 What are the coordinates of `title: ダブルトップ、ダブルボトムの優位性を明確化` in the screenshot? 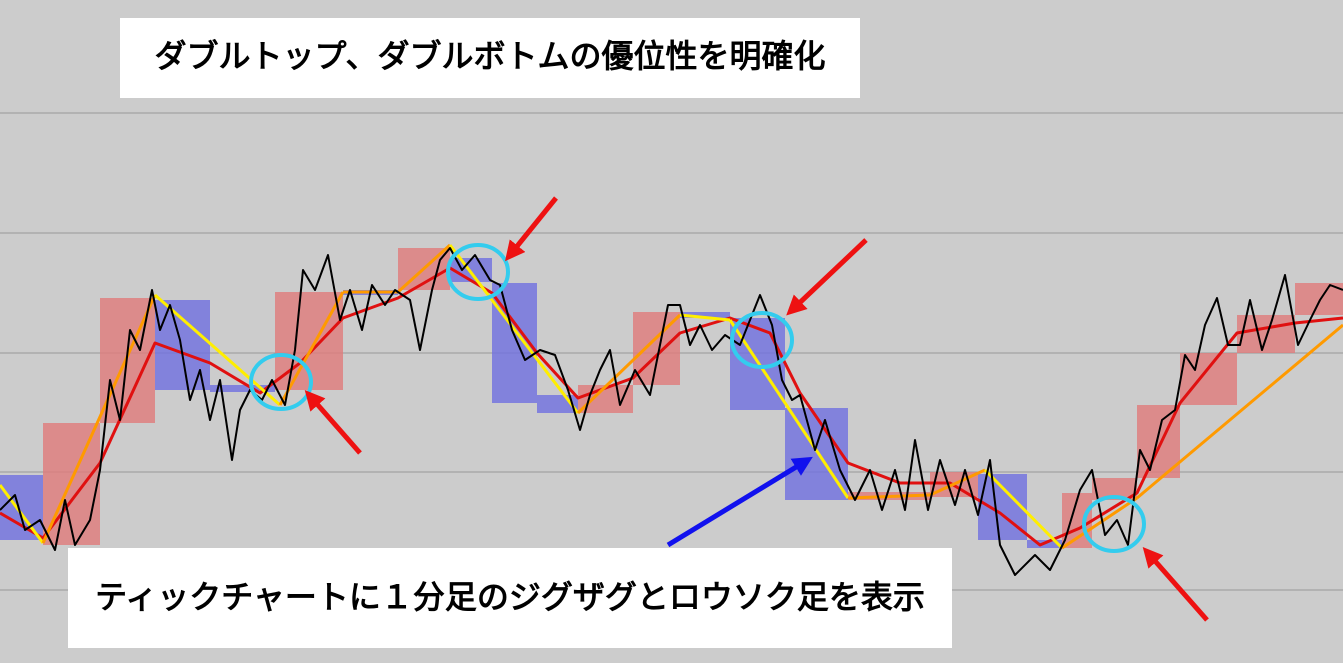 It's located at (489, 56).